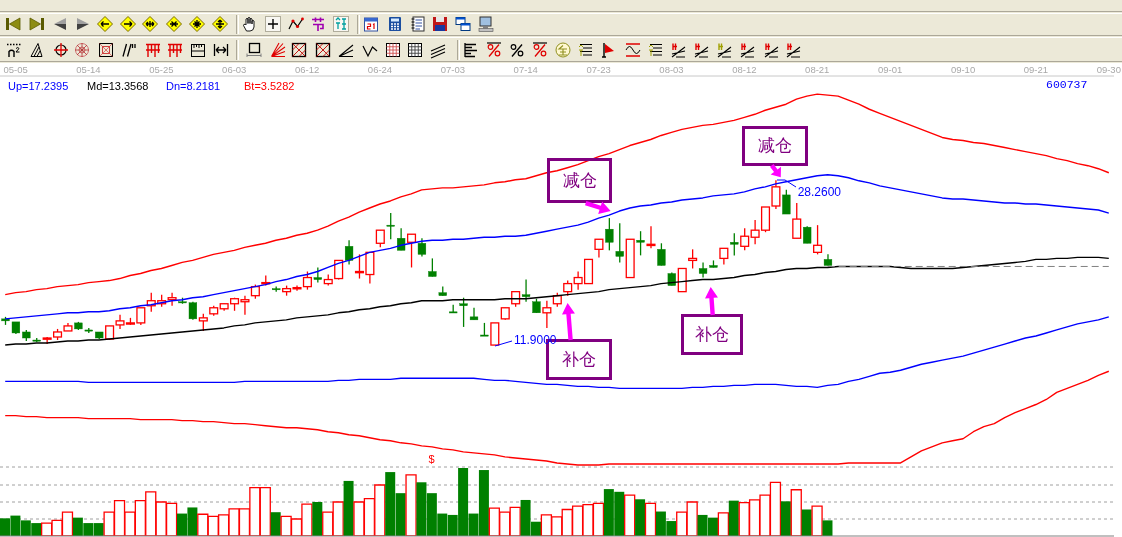 The image size is (1122, 537). I want to click on annotation: 600737, so click(1067, 85).